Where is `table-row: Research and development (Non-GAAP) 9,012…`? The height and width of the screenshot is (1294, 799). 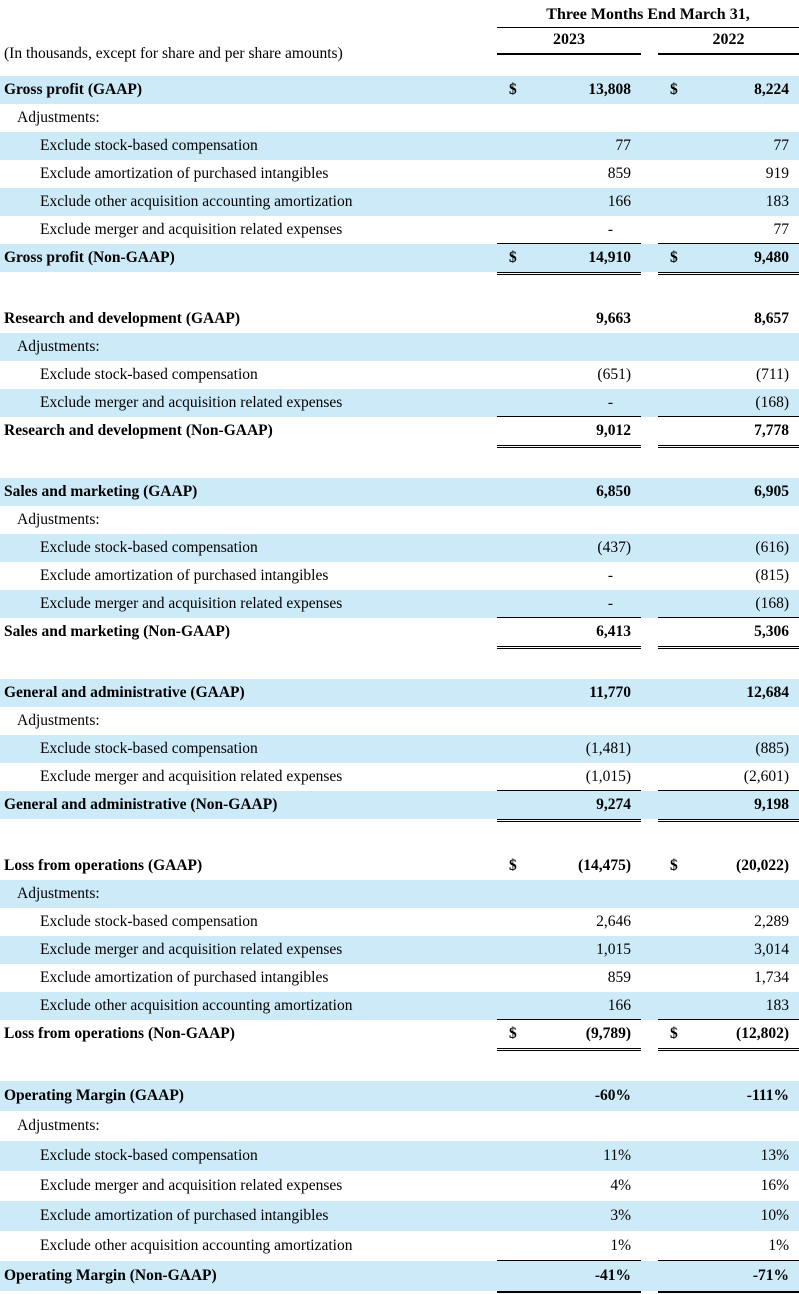 table-row: Research and development (Non-GAAP) 9,012… is located at coordinates (399, 431).